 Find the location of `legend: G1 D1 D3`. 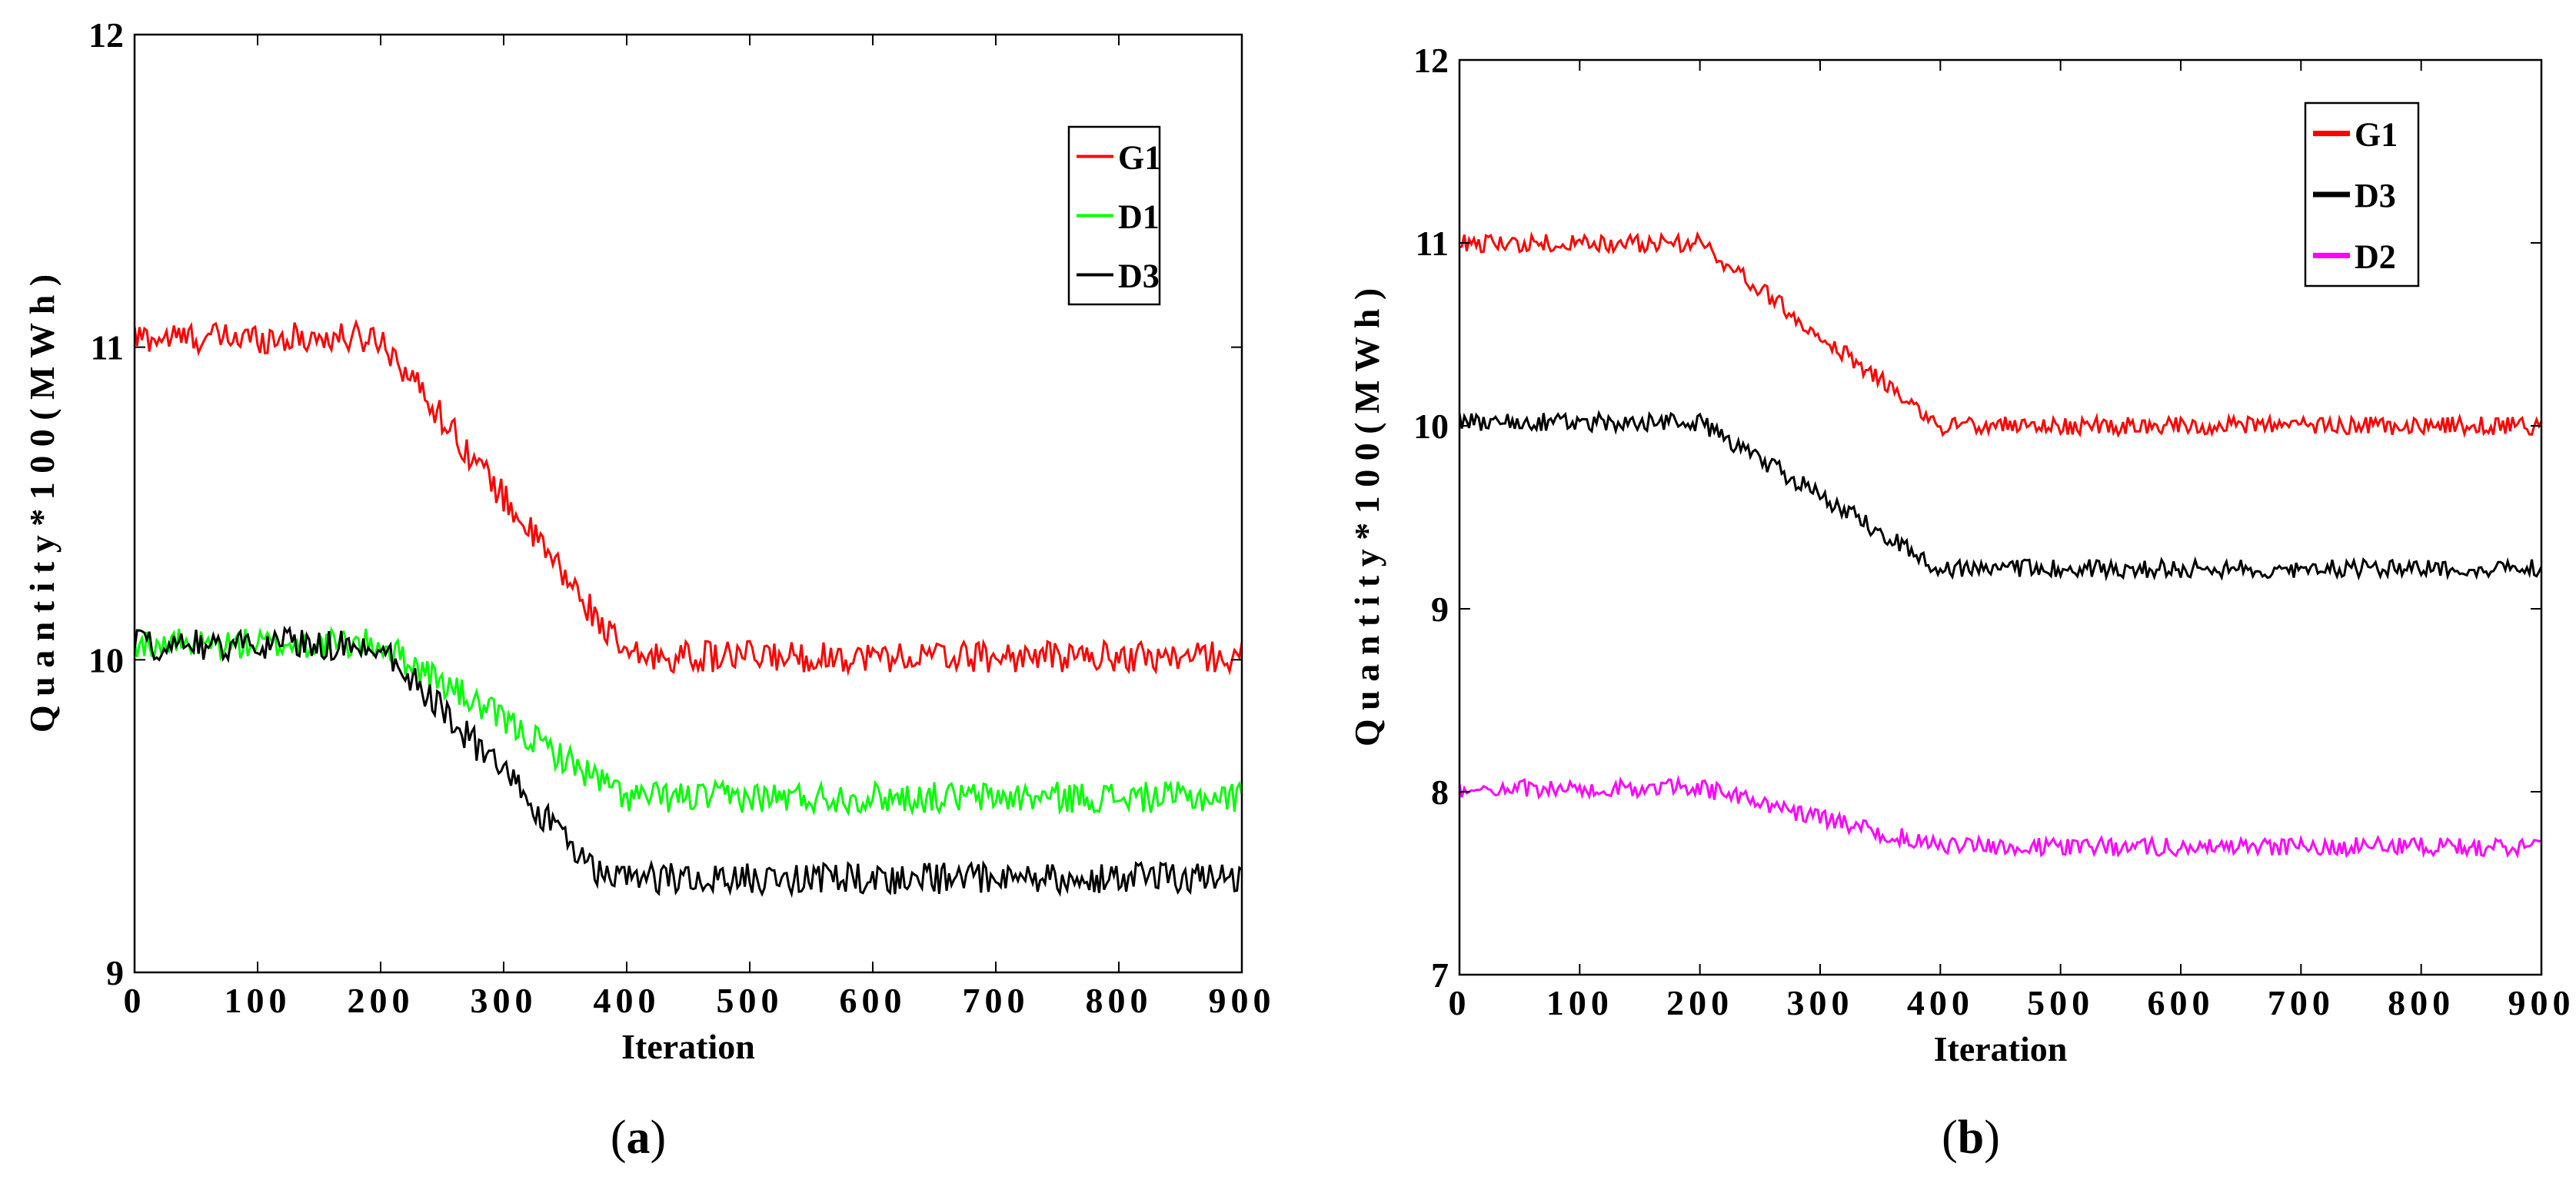

legend: G1 D1 D3 is located at coordinates (1114, 215).